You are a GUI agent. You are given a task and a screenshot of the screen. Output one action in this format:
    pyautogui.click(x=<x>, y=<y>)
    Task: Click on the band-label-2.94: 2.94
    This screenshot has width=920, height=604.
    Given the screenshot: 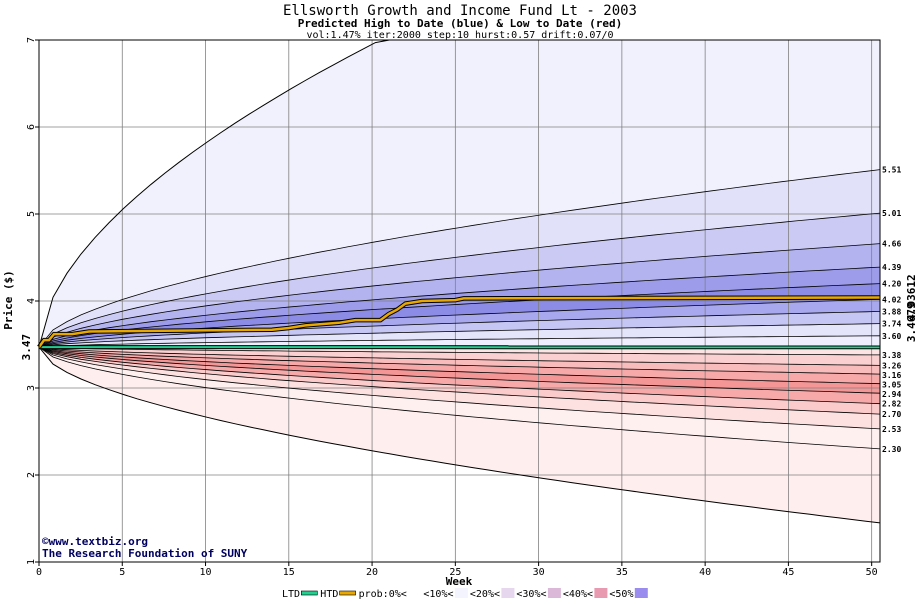 What is the action you would take?
    pyautogui.click(x=891, y=394)
    